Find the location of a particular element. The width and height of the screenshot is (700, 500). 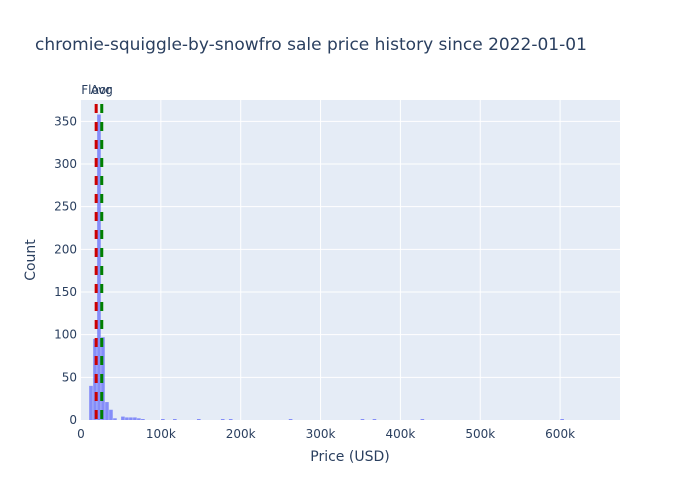

reference-line-label-avg: Avg is located at coordinates (102, 90).